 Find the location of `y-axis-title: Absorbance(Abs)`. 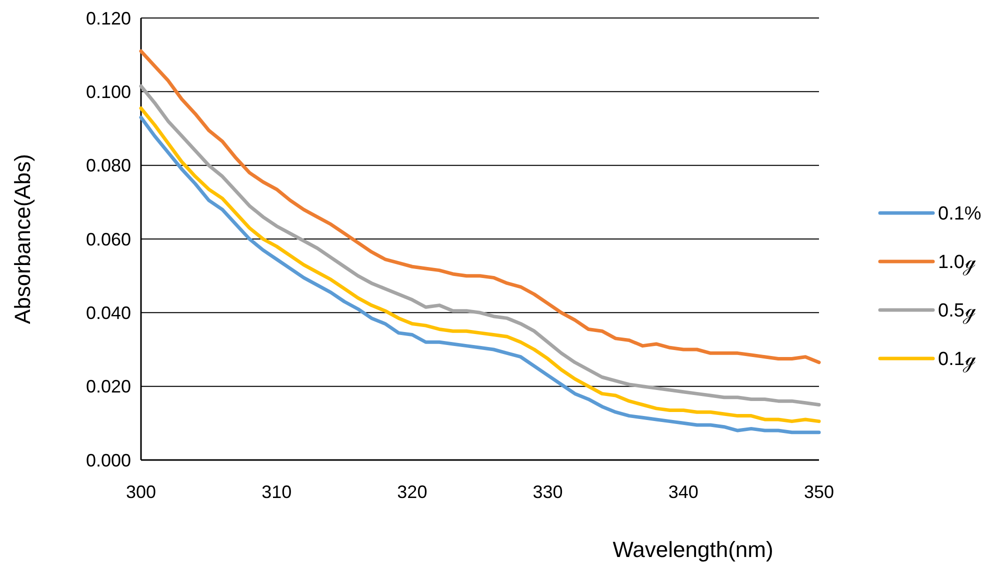

y-axis-title: Absorbance(Abs) is located at coordinates (22, 239).